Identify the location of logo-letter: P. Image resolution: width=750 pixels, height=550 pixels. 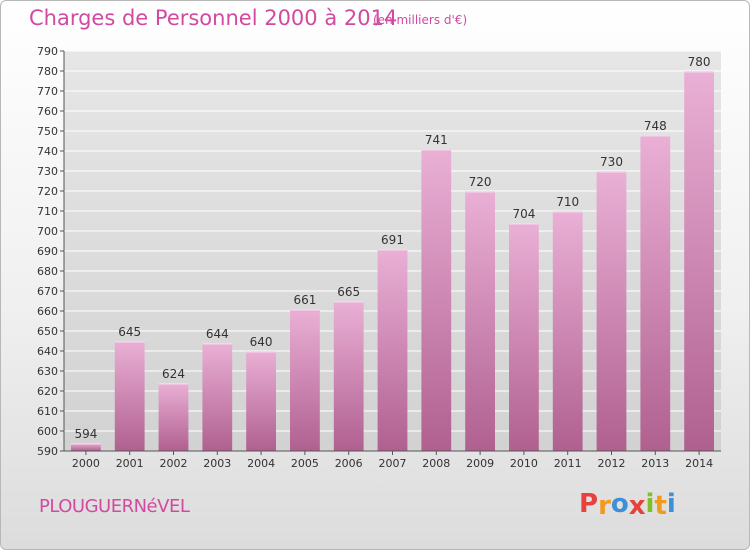
(589, 504).